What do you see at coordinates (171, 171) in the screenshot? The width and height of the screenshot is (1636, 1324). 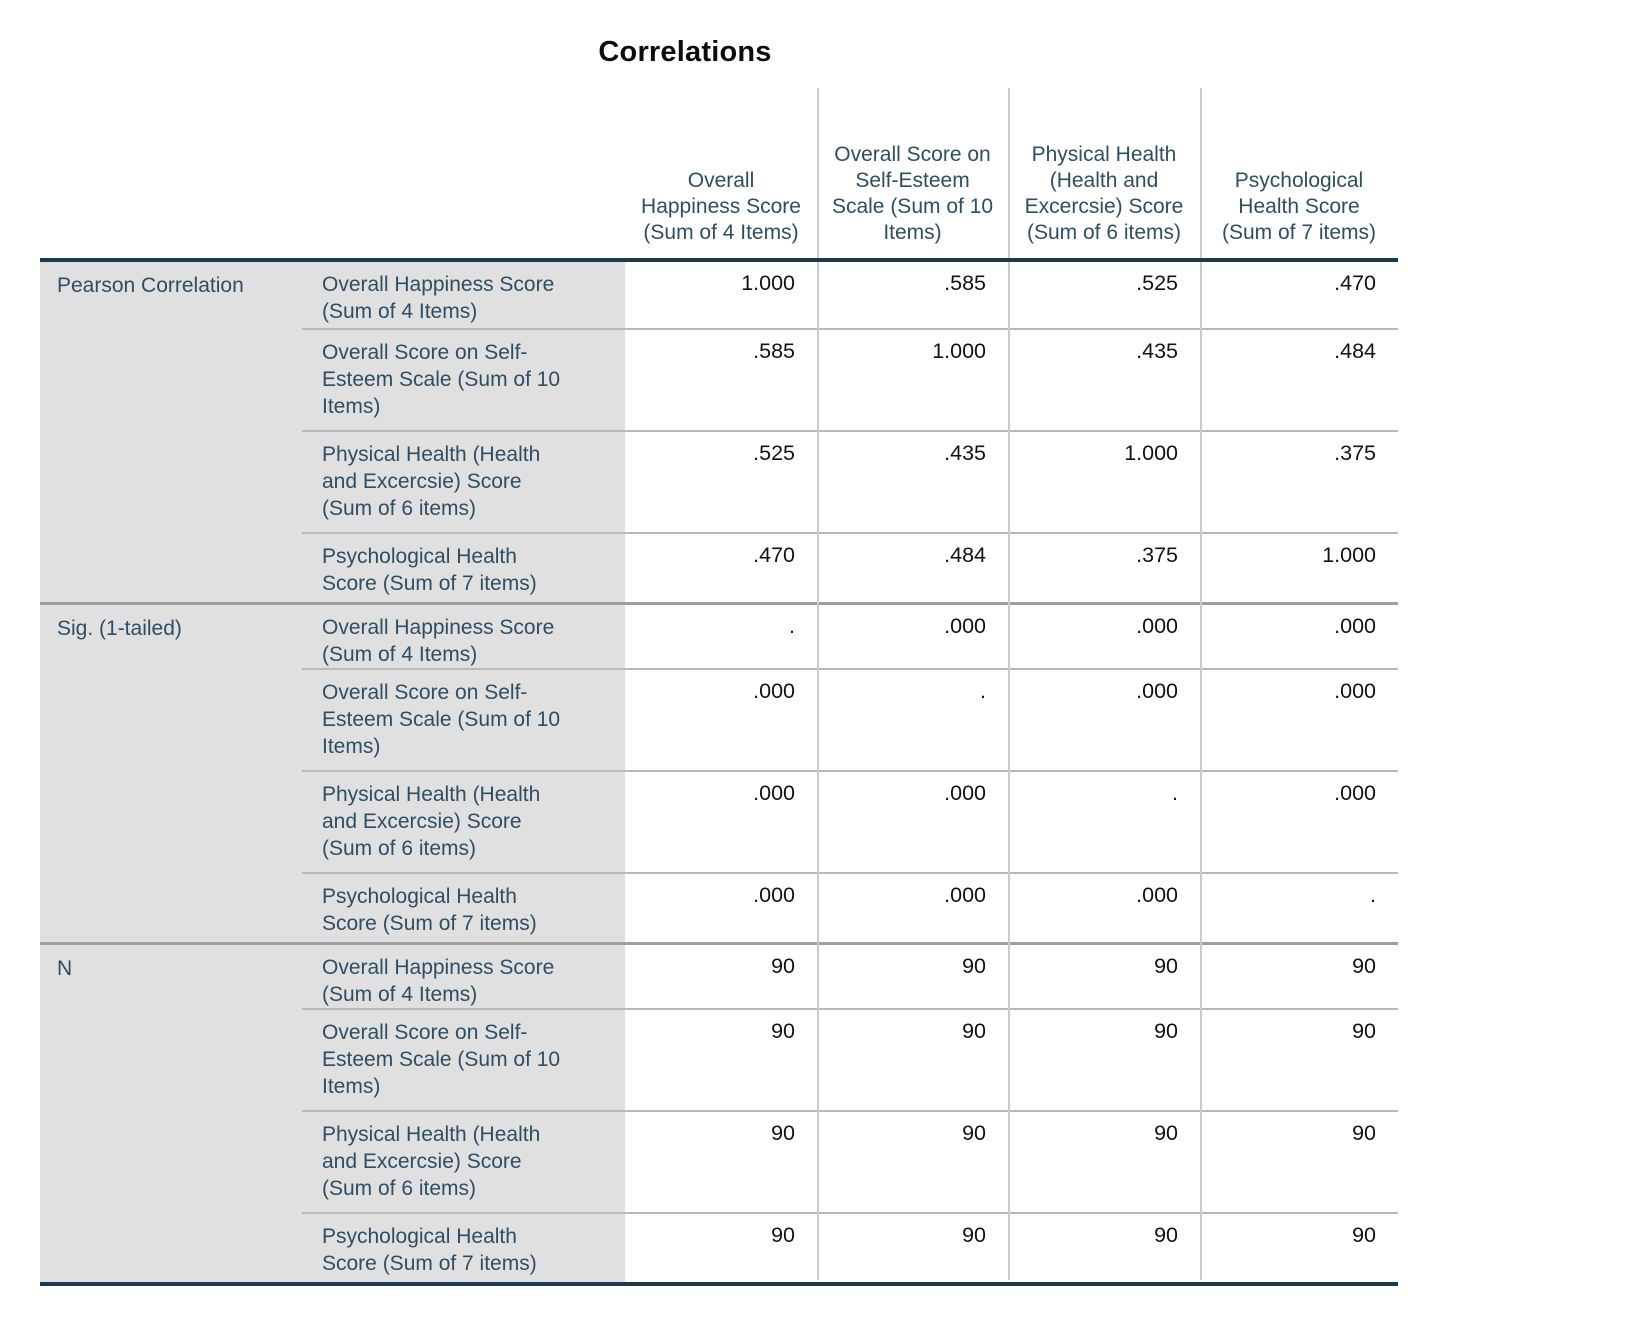 I see `header-spacer-group` at bounding box center [171, 171].